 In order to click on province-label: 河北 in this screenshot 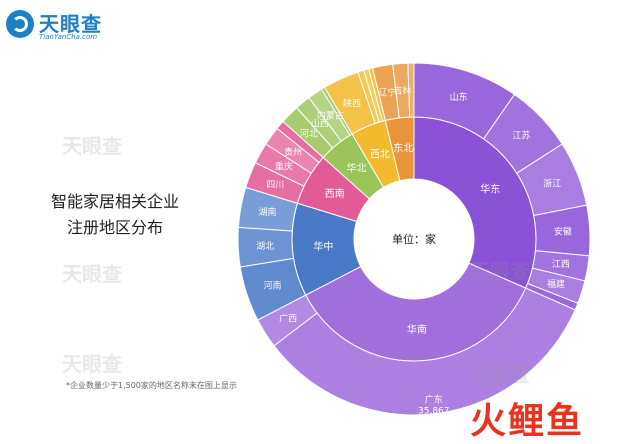, I will do `click(309, 134)`.